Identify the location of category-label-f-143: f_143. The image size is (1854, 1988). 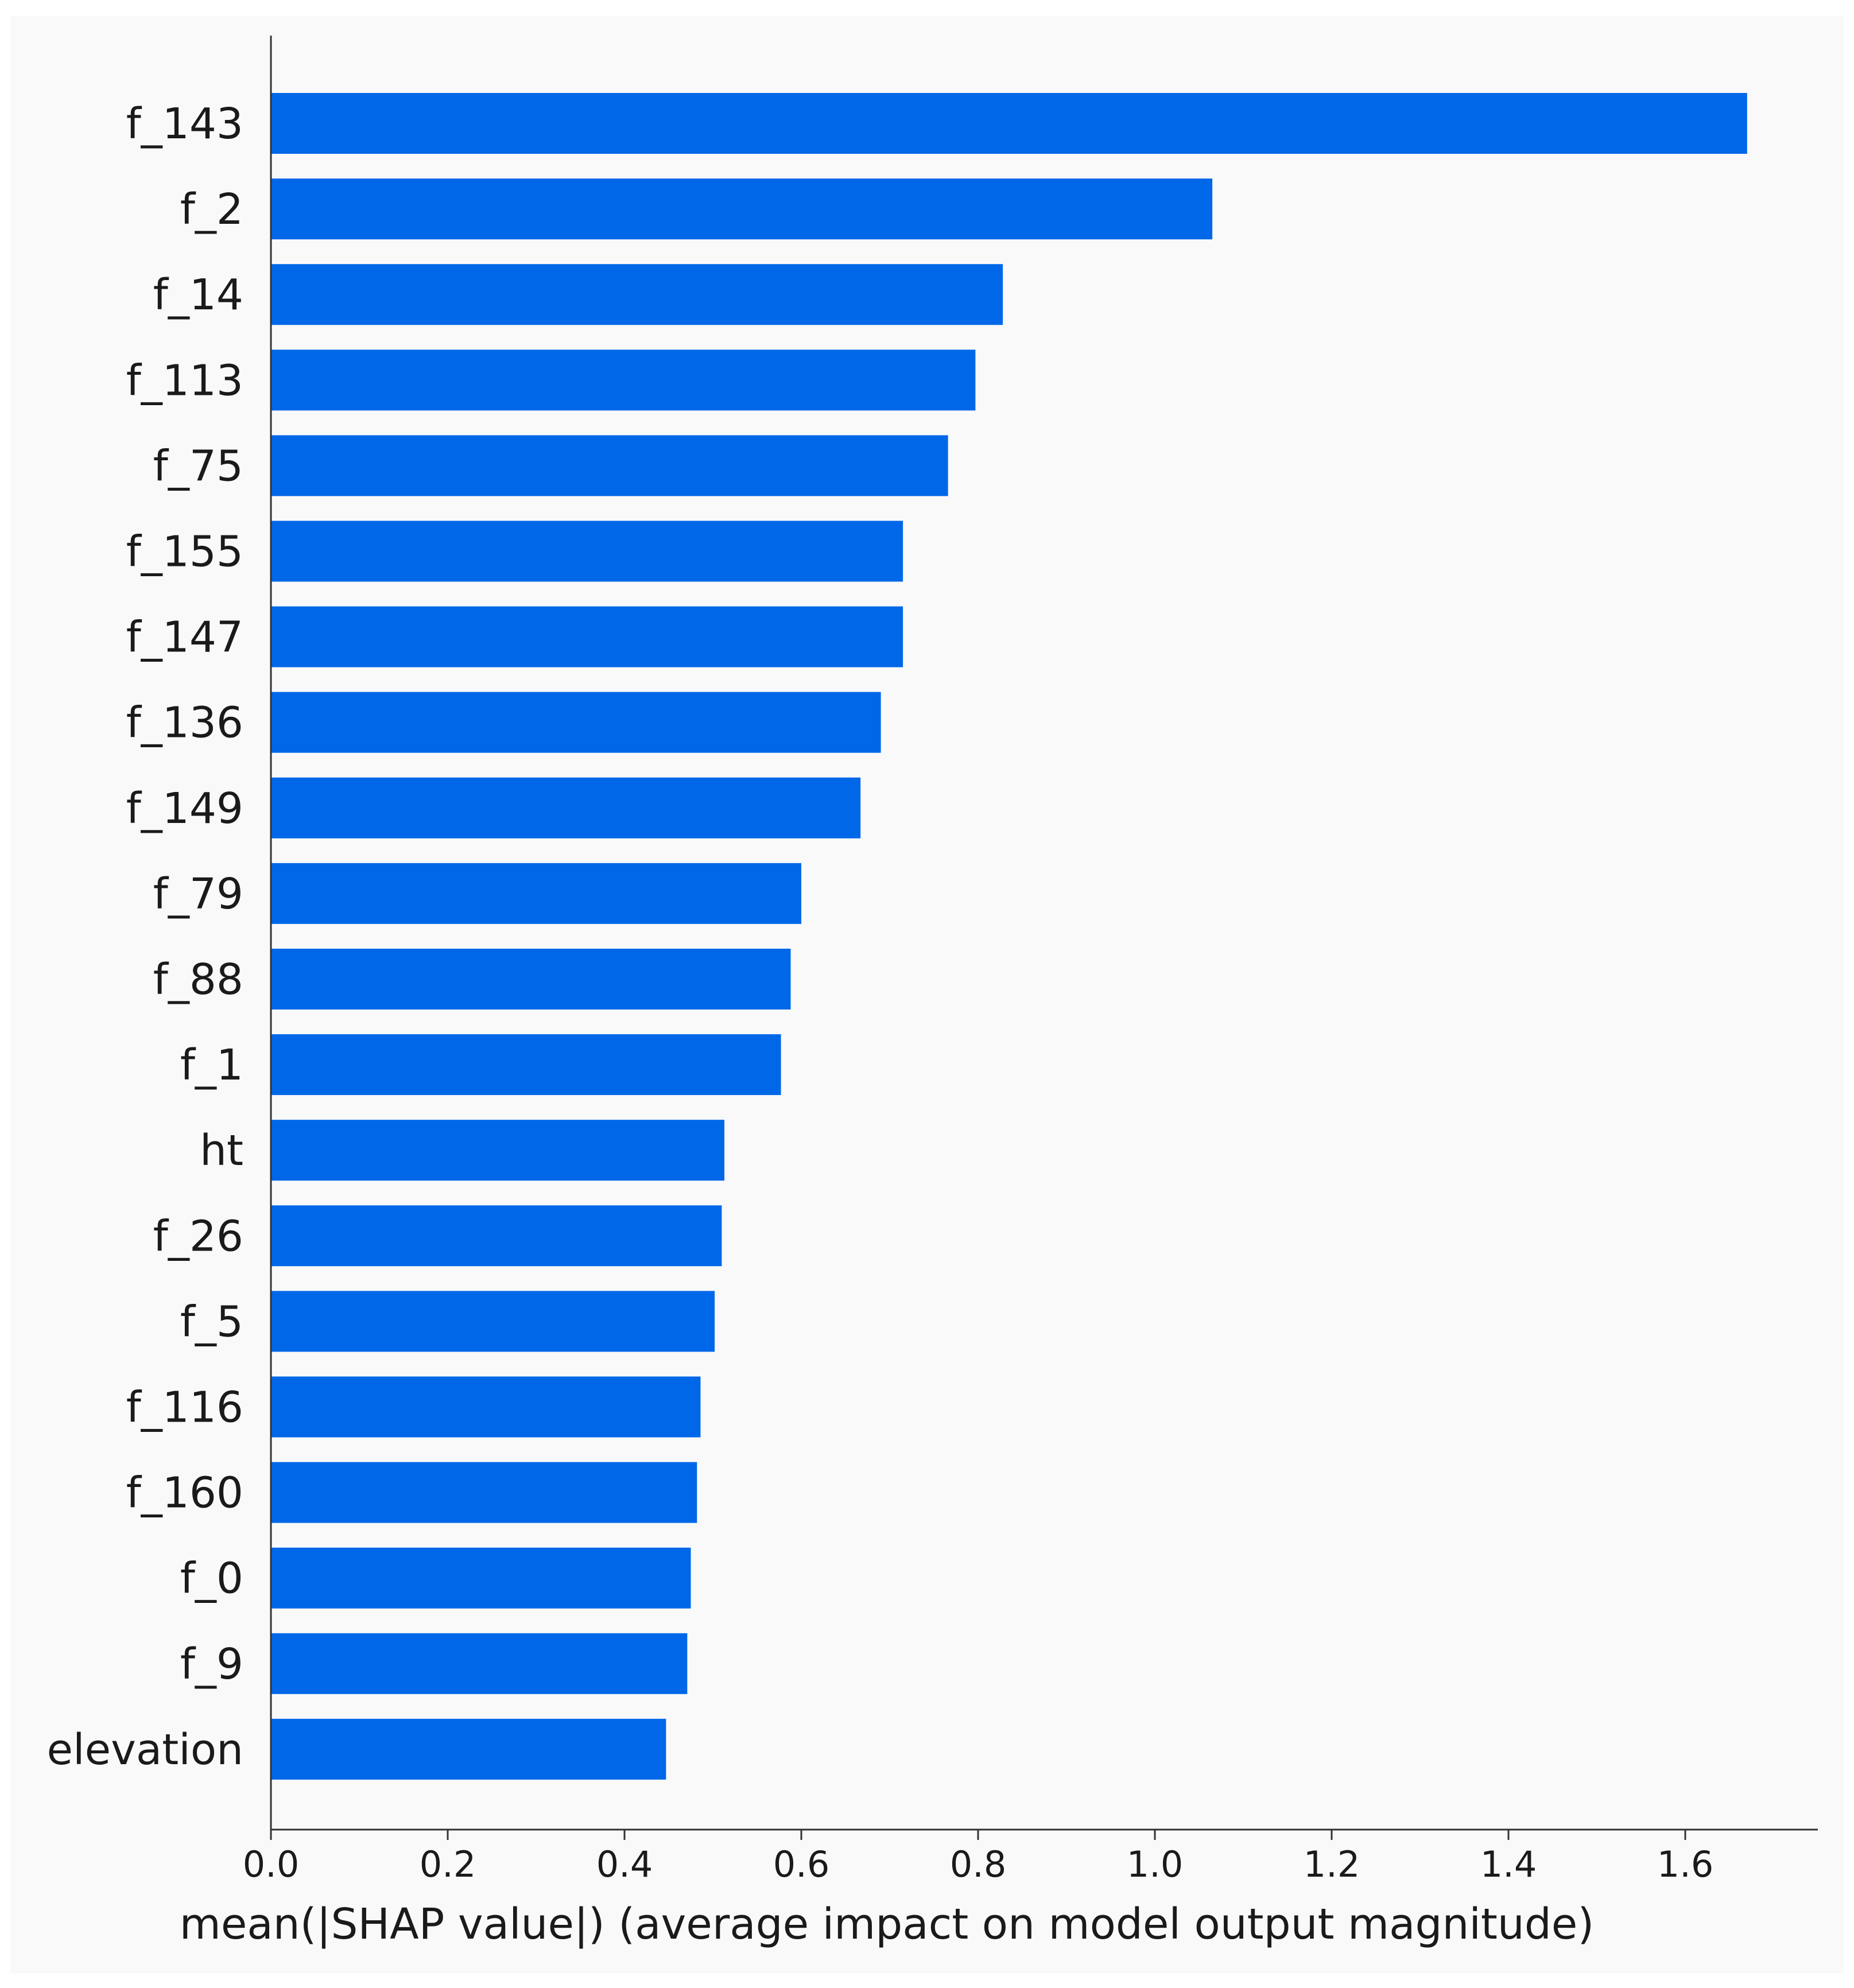
(184, 124).